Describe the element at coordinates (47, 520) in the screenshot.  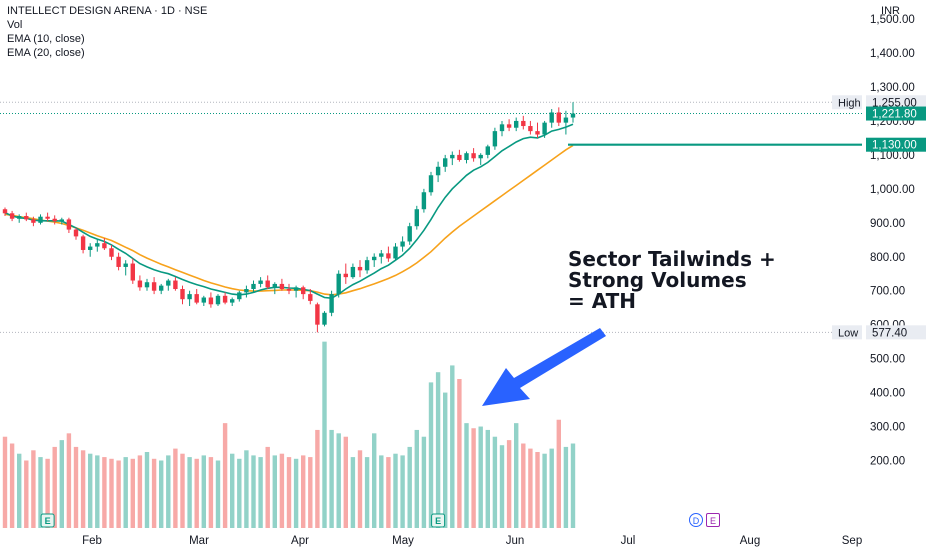
I see `earnings-marker-icon: E` at that location.